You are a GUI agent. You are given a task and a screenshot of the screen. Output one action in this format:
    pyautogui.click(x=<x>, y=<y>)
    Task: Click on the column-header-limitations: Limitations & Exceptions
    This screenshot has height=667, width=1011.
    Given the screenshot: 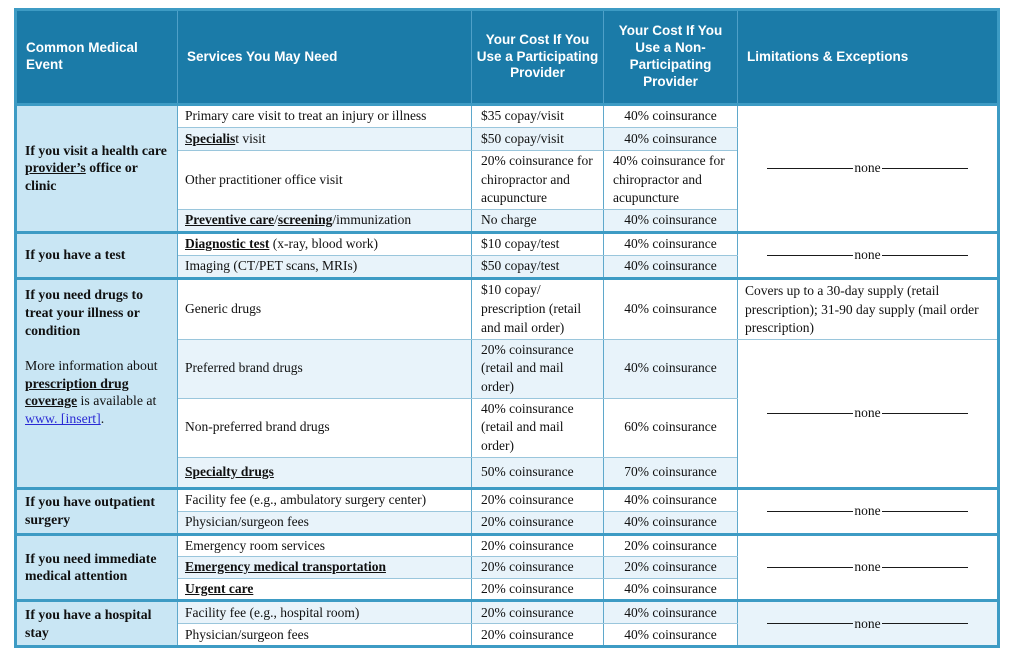 What is the action you would take?
    pyautogui.click(x=868, y=57)
    